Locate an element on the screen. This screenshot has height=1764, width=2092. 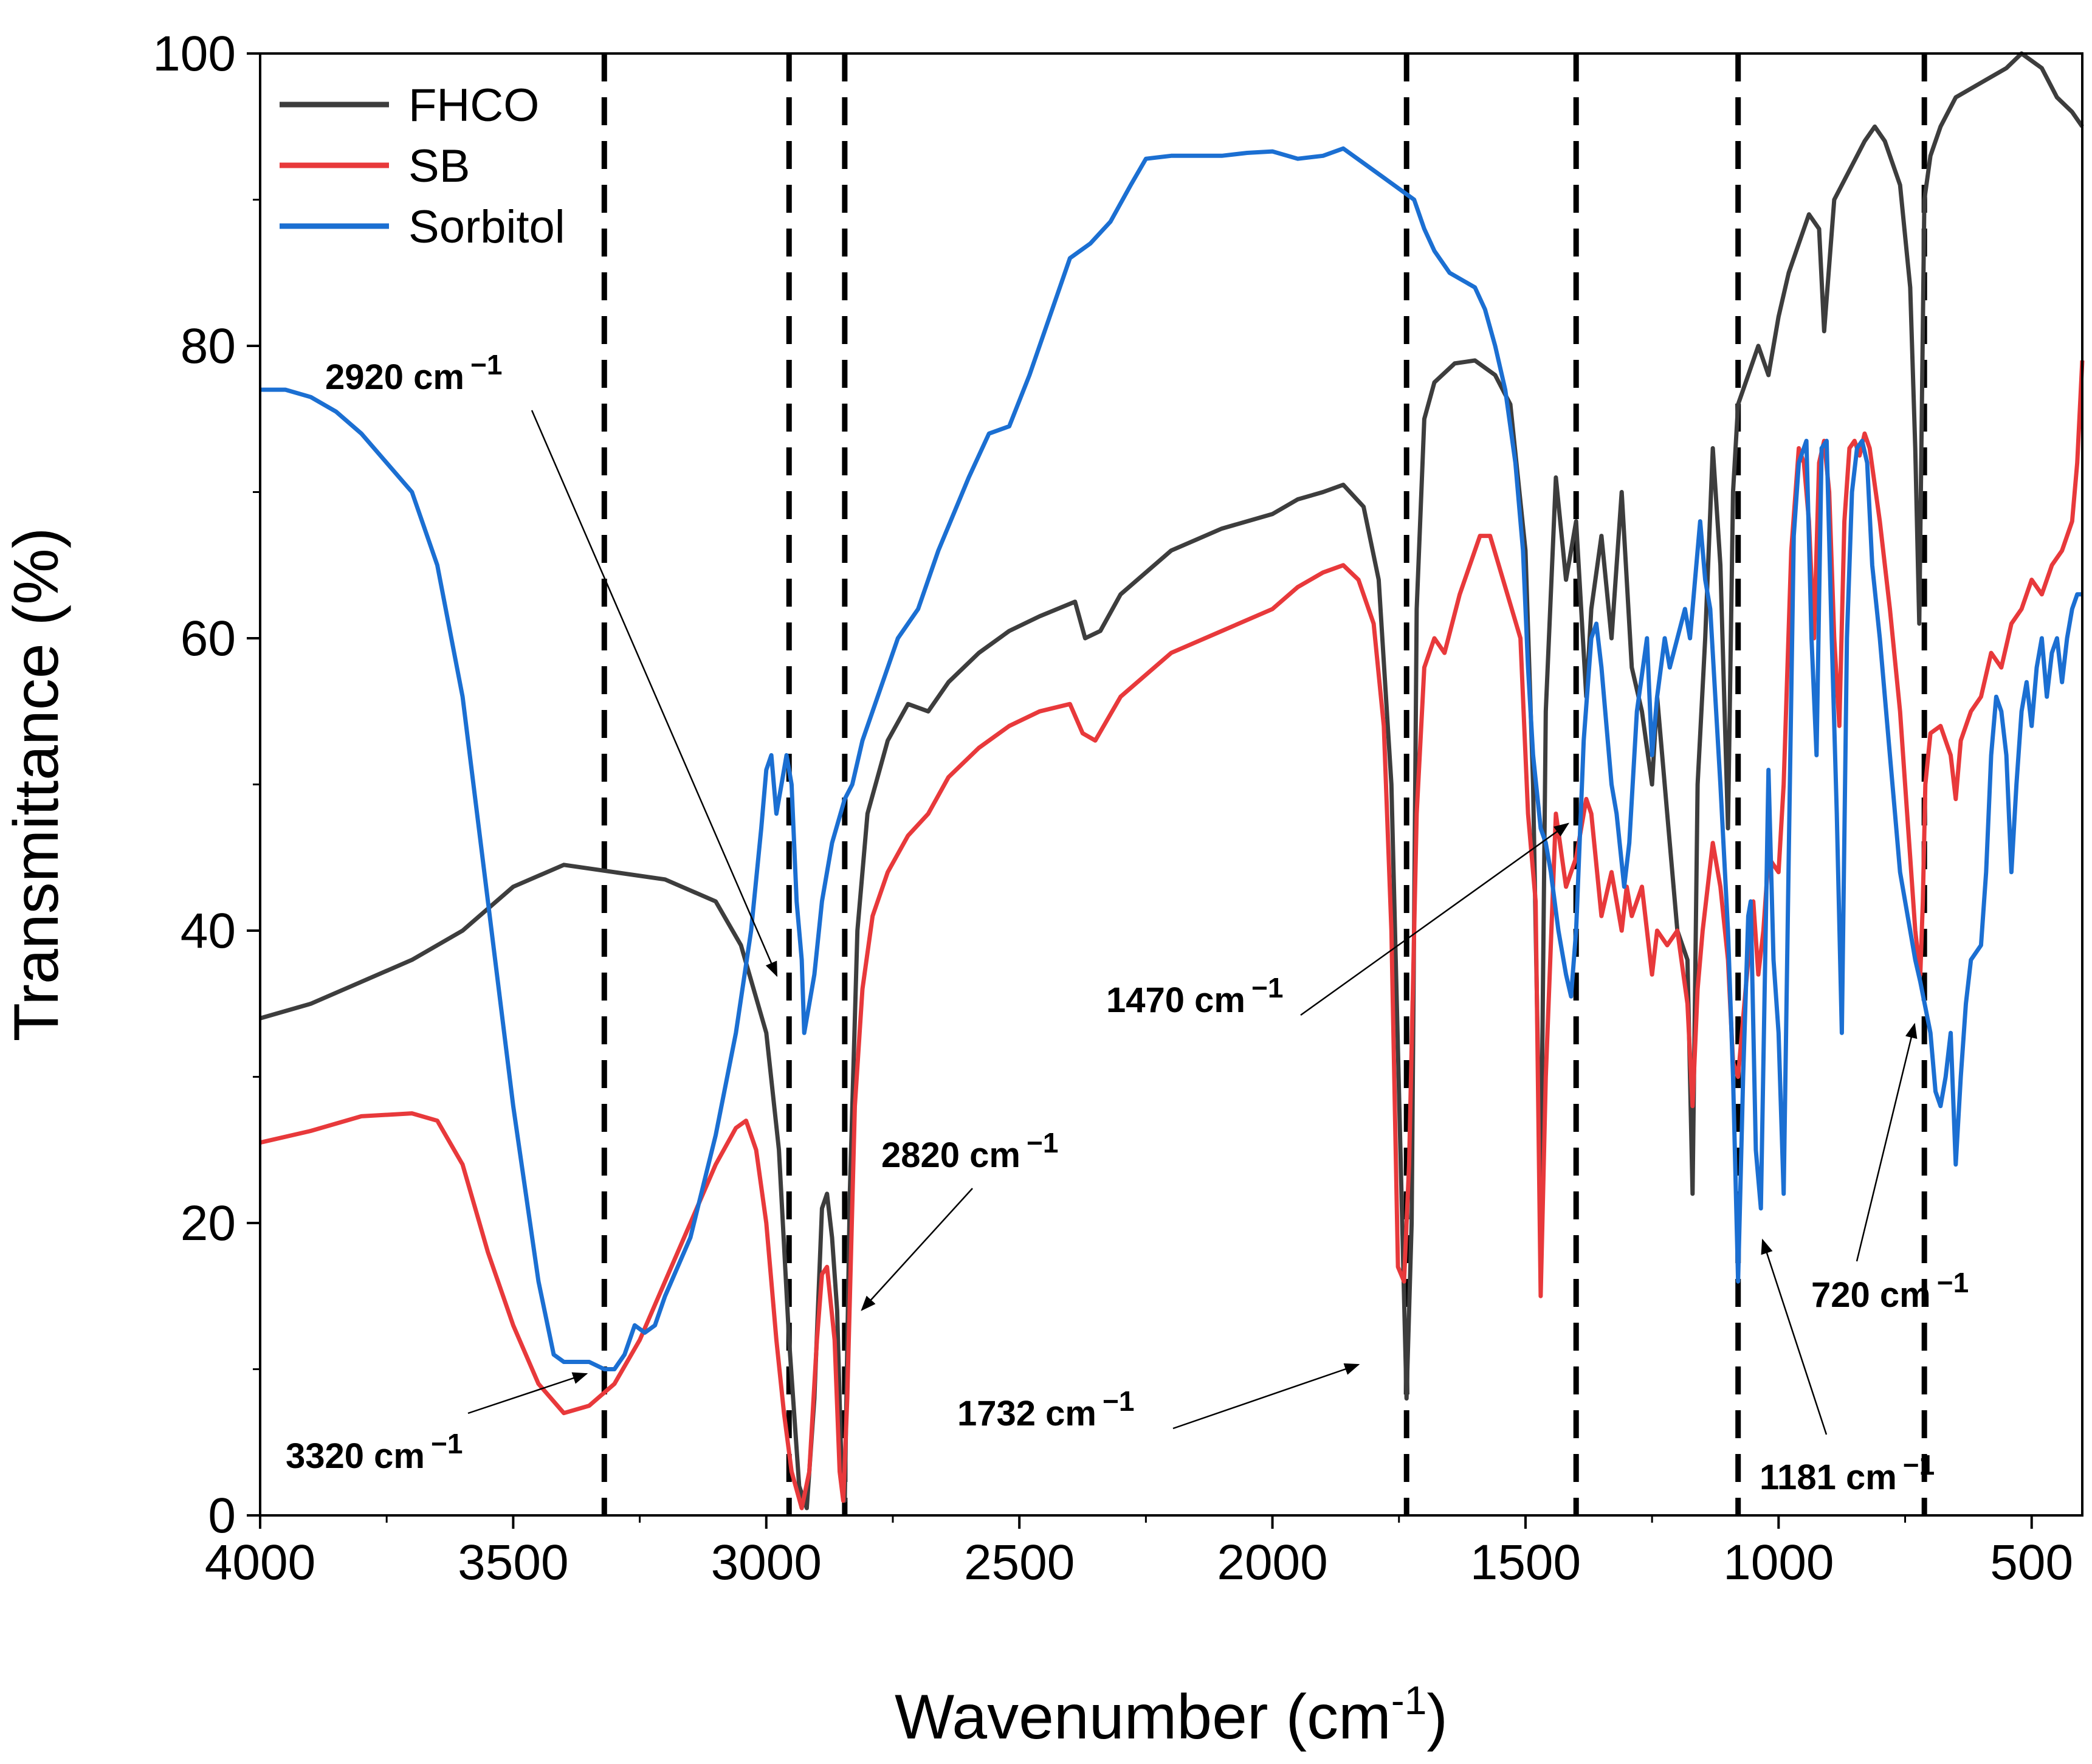
annotation-1470-label: 1470 cm −1 is located at coordinates (1194, 996).